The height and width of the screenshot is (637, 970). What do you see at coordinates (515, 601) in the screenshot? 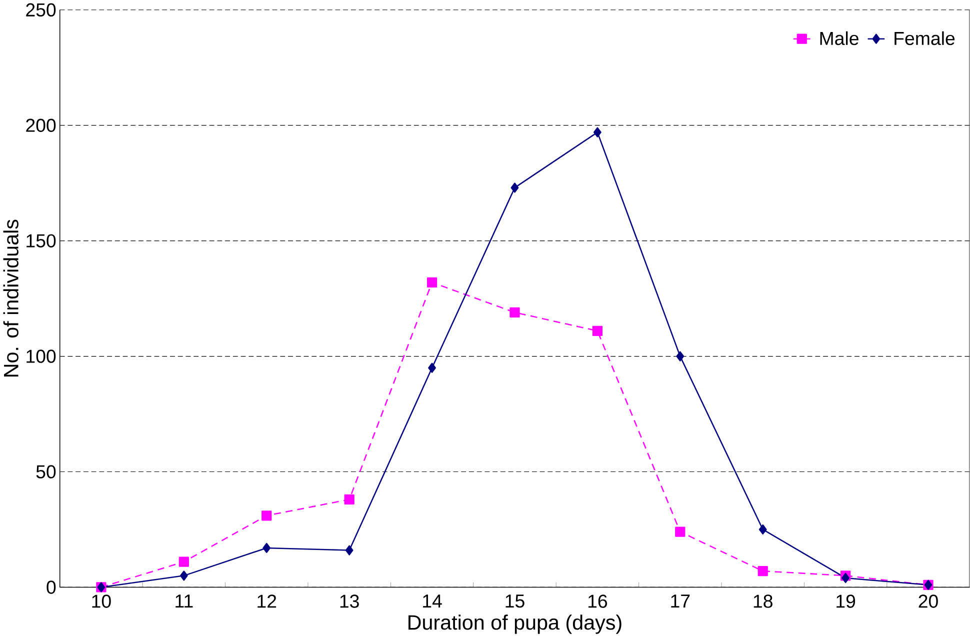
I see `x-tick-label: 15` at bounding box center [515, 601].